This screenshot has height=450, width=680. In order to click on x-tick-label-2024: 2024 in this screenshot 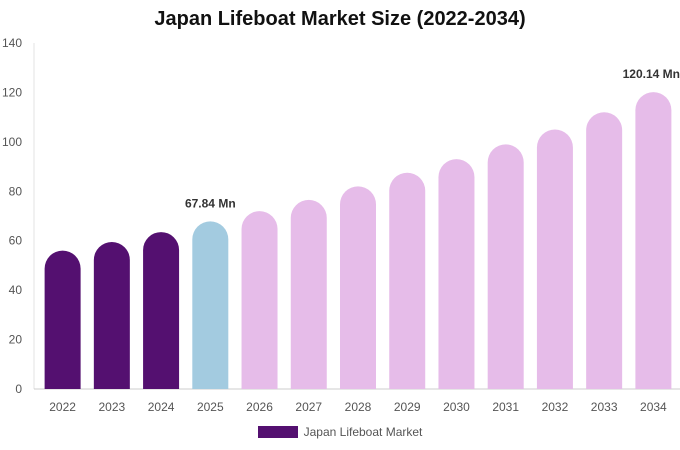, I will do `click(161, 407)`.